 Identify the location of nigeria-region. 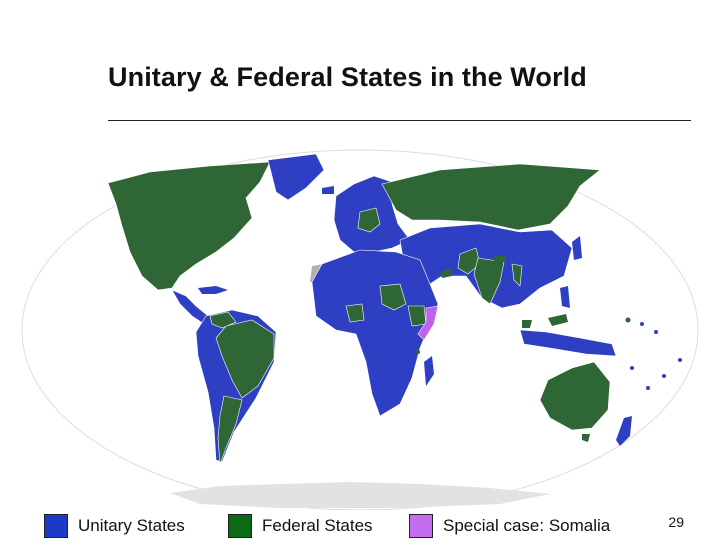
(355, 313).